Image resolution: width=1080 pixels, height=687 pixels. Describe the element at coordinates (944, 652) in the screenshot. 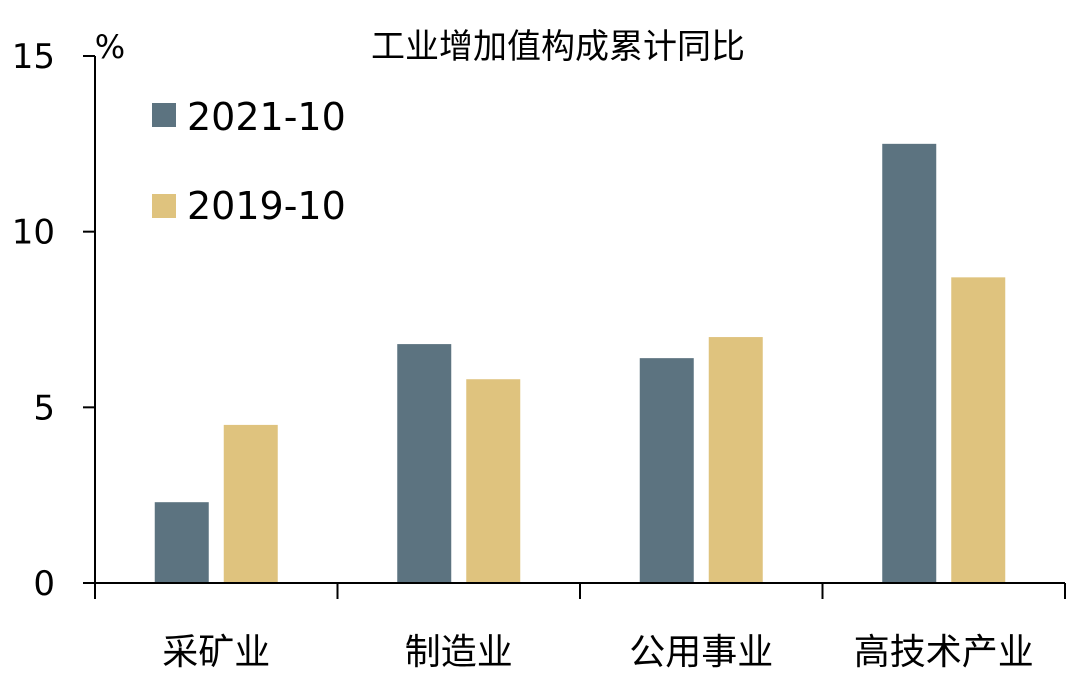

I see `x-category-label-3: 高技术产业` at that location.